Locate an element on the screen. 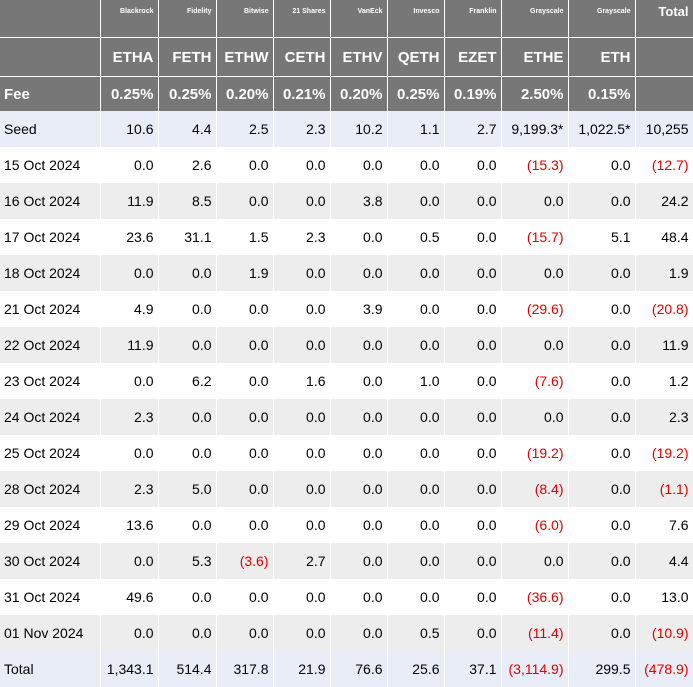  flow-value: 1.6 is located at coordinates (302, 381).